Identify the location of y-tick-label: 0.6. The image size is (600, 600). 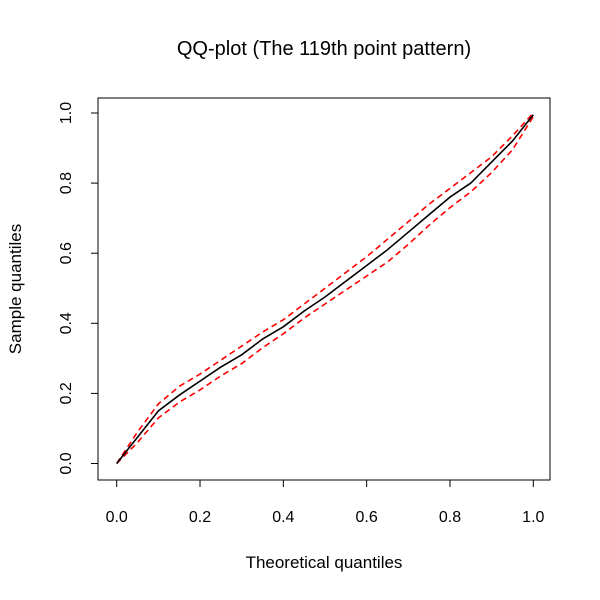
(66, 253).